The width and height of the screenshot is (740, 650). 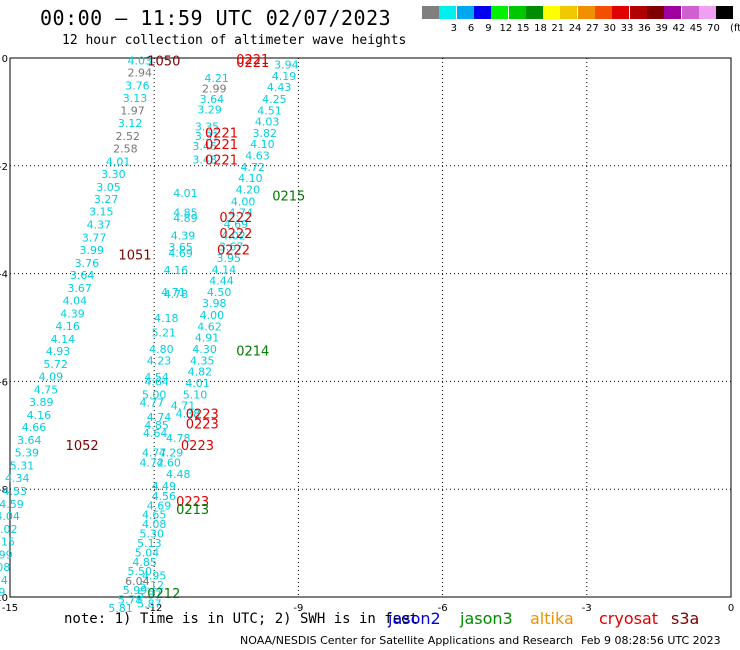 I want to click on wave-height-value: 4.21, so click(x=216, y=78).